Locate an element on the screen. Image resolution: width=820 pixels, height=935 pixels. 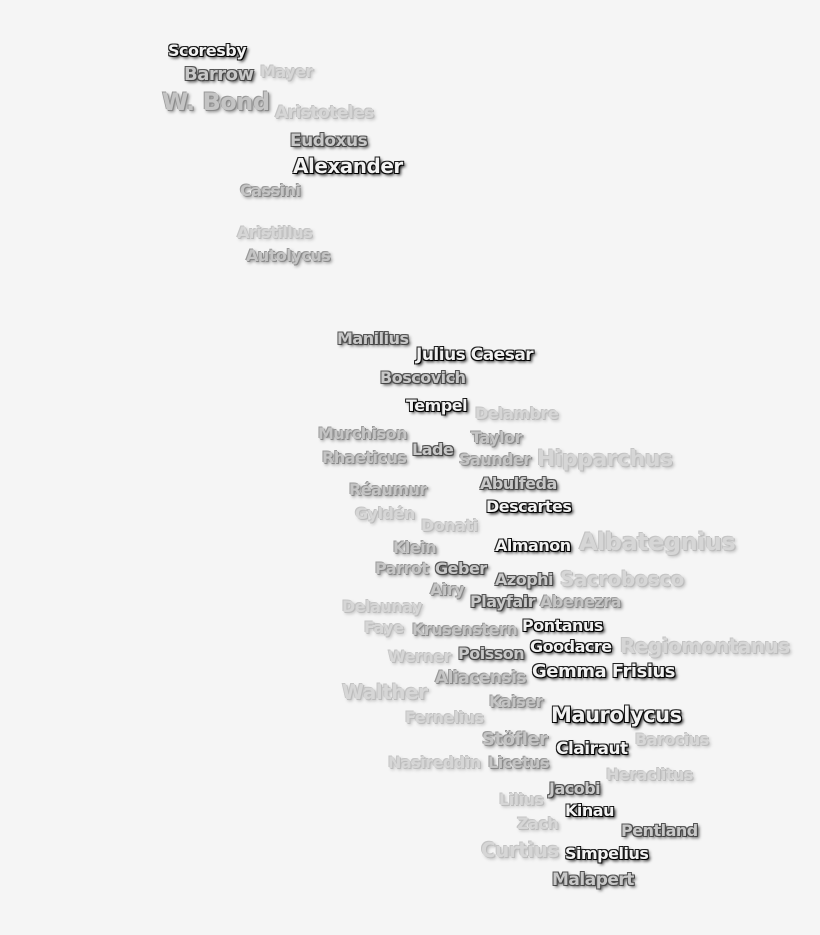
crater-label: Barocius is located at coordinates (672, 739).